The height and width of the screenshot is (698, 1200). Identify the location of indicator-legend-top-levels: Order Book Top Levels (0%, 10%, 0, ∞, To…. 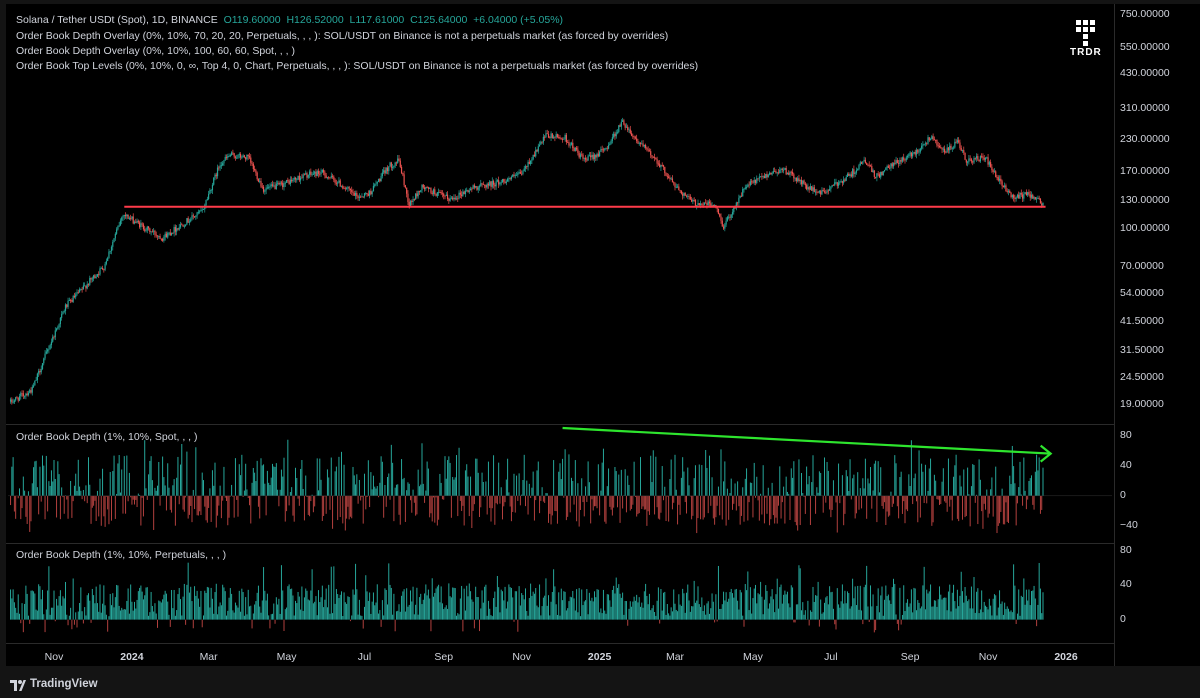
(357, 66).